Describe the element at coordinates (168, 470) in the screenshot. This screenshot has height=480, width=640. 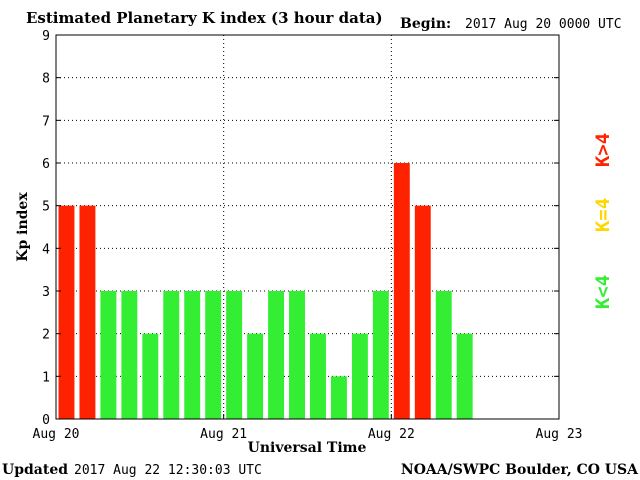
I see `updated-value: 2017 Aug 22 12:30:03 UTC` at that location.